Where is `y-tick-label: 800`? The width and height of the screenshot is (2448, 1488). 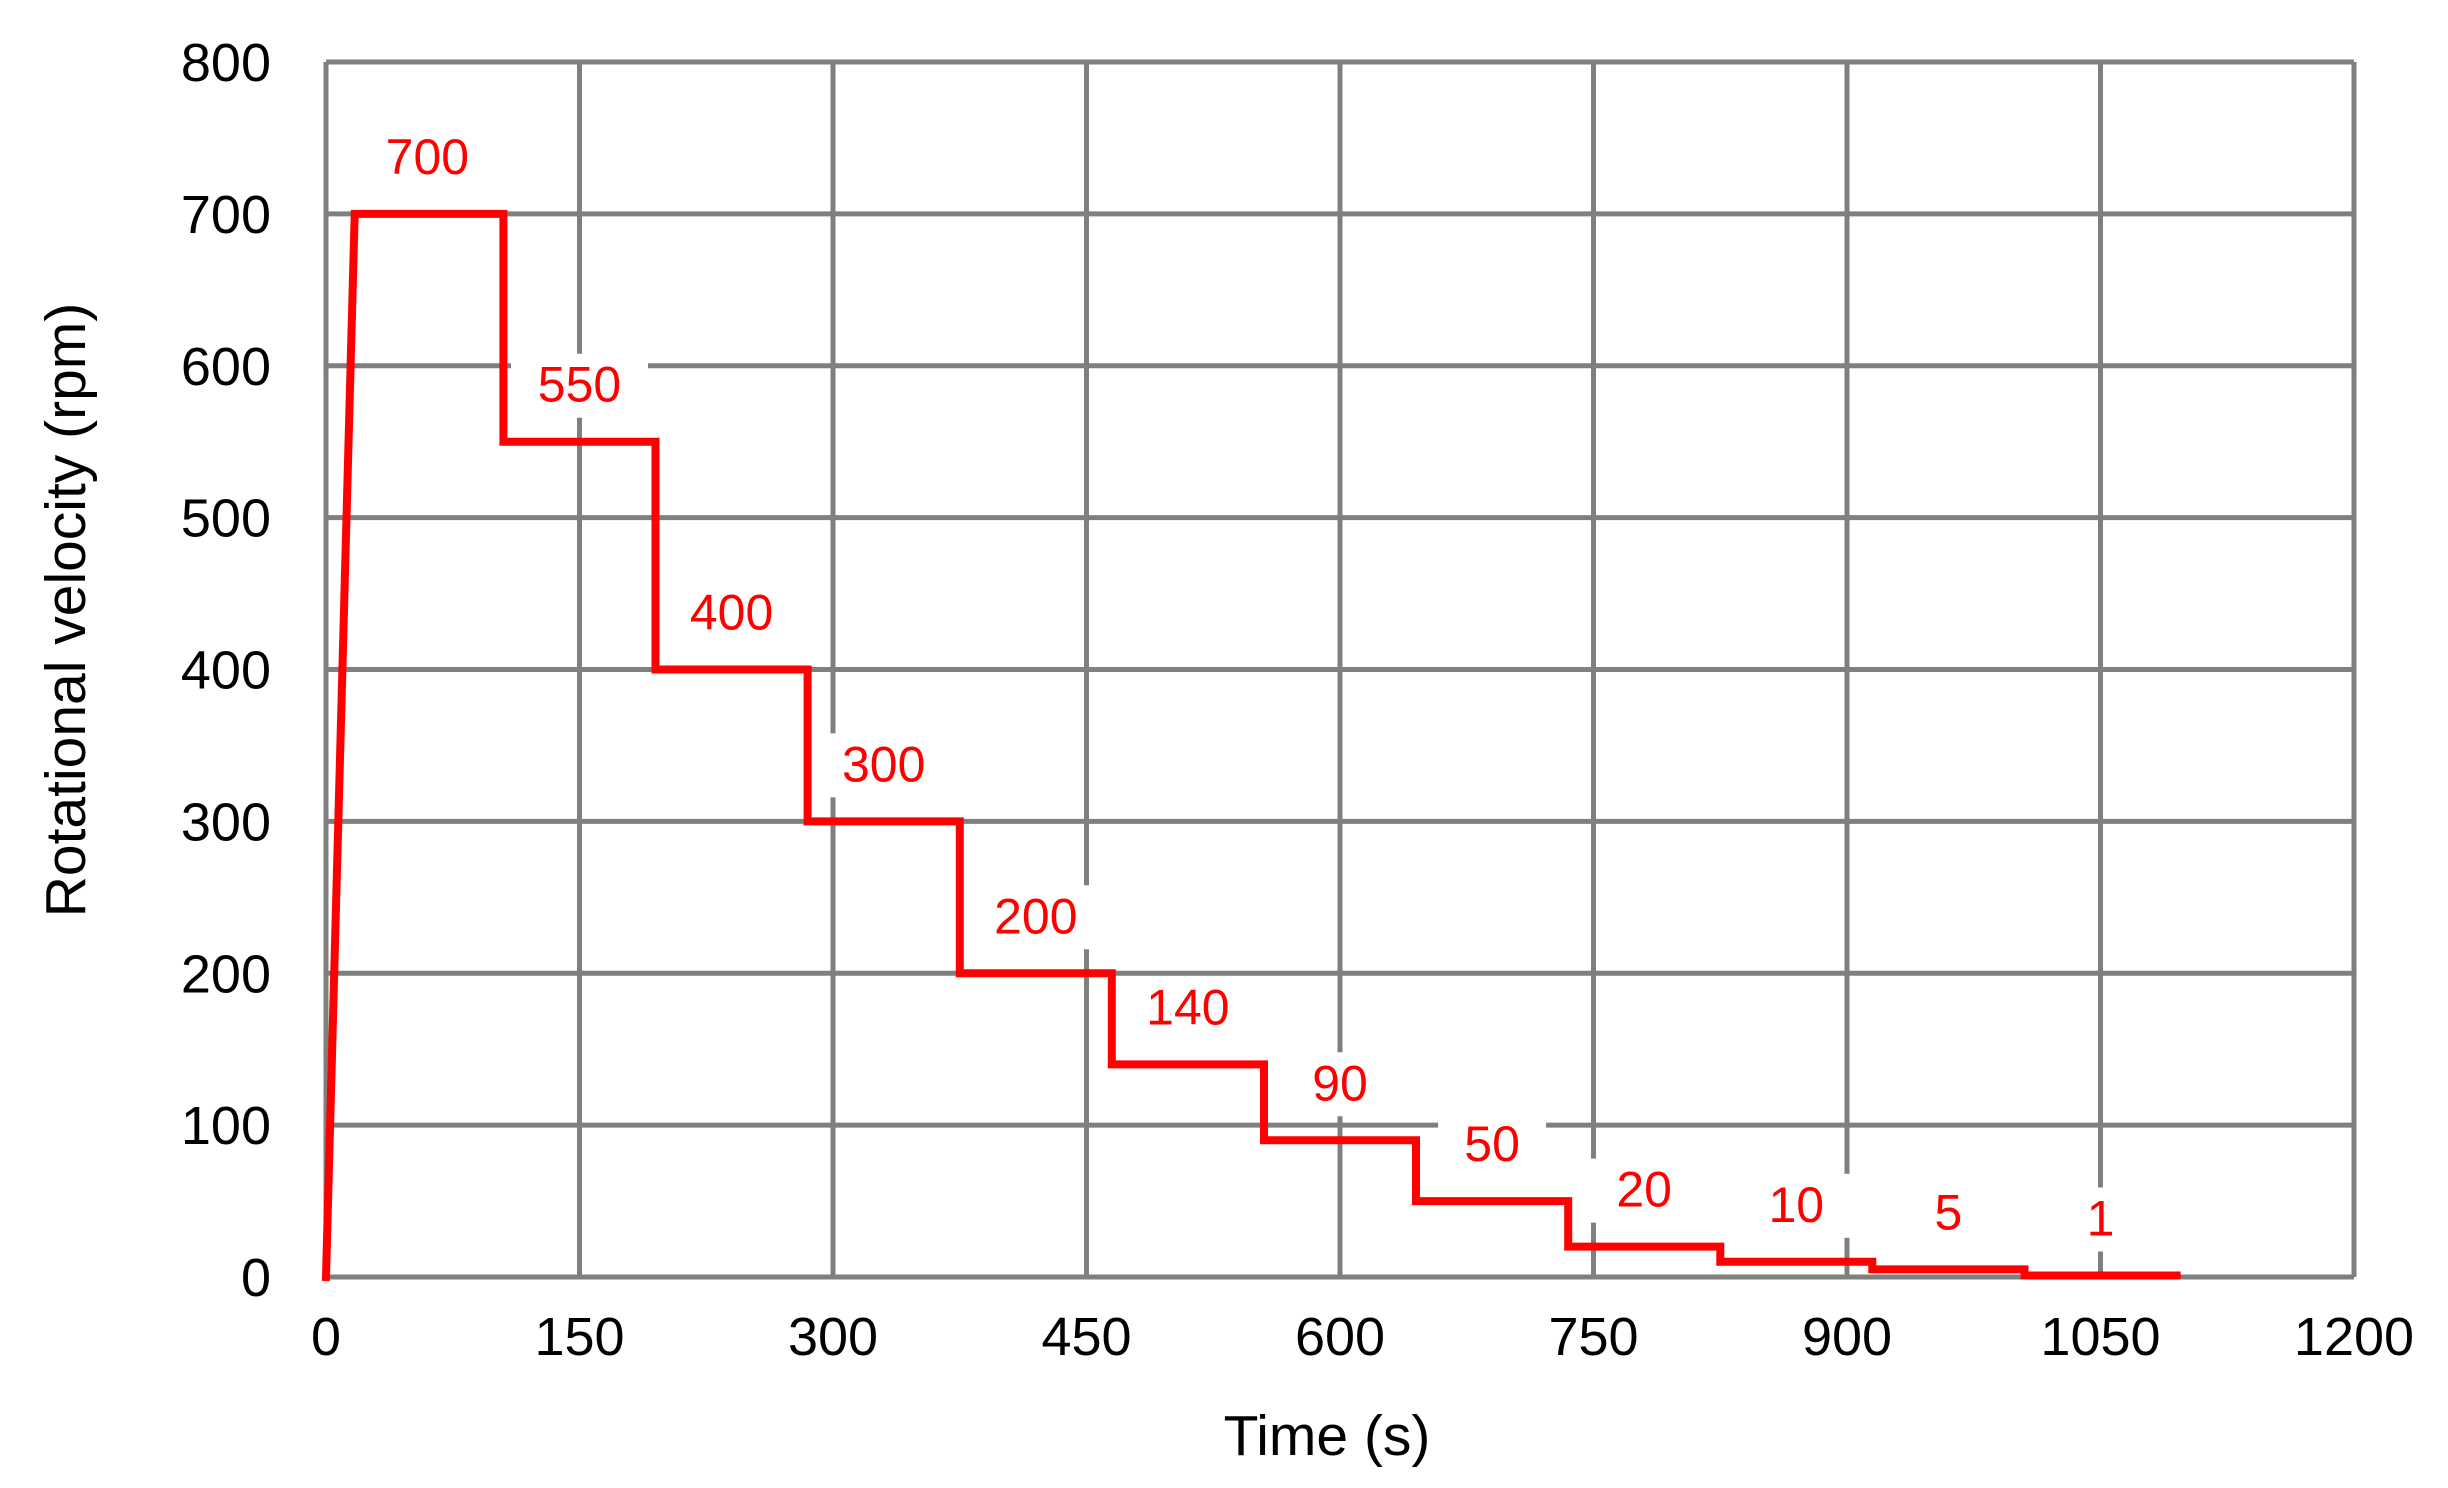 y-tick-label: 800 is located at coordinates (226, 63).